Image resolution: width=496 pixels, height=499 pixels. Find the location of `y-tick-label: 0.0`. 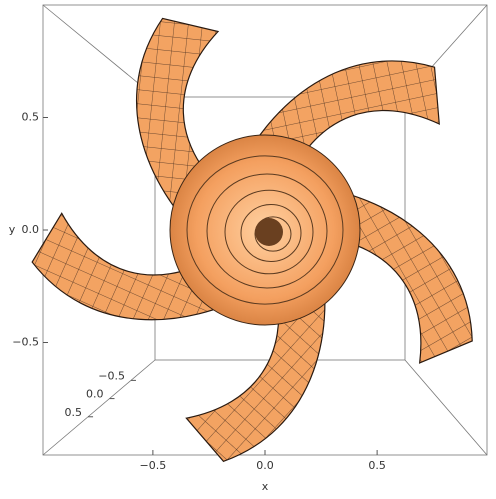

y-tick-label: 0.0 is located at coordinates (31, 229).